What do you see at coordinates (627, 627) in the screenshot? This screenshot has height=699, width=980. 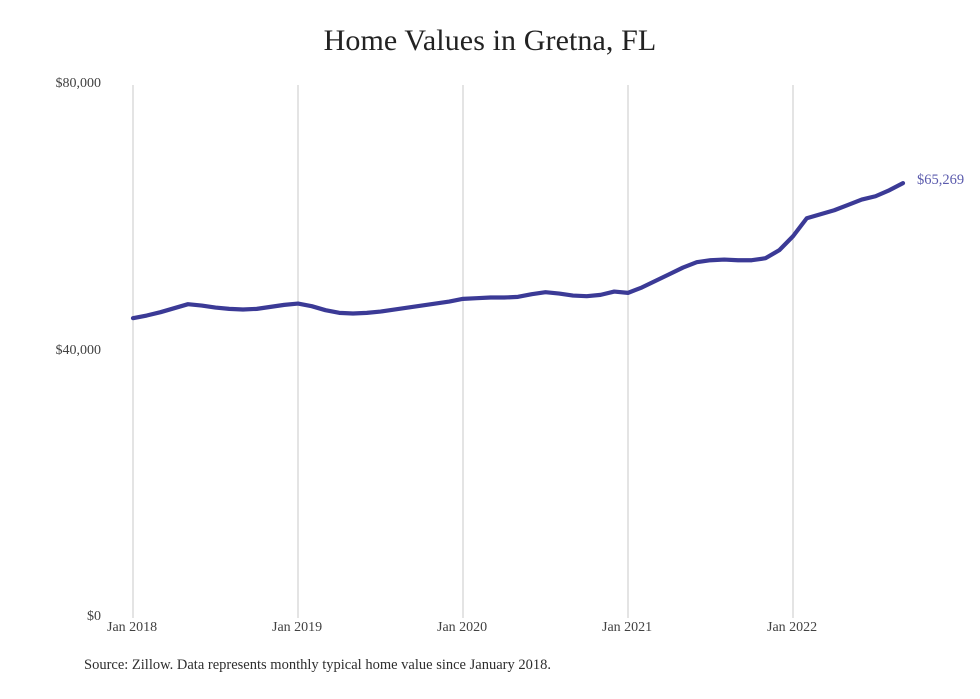 I see `x-axis-tick-jan-2021: Jan 2021` at bounding box center [627, 627].